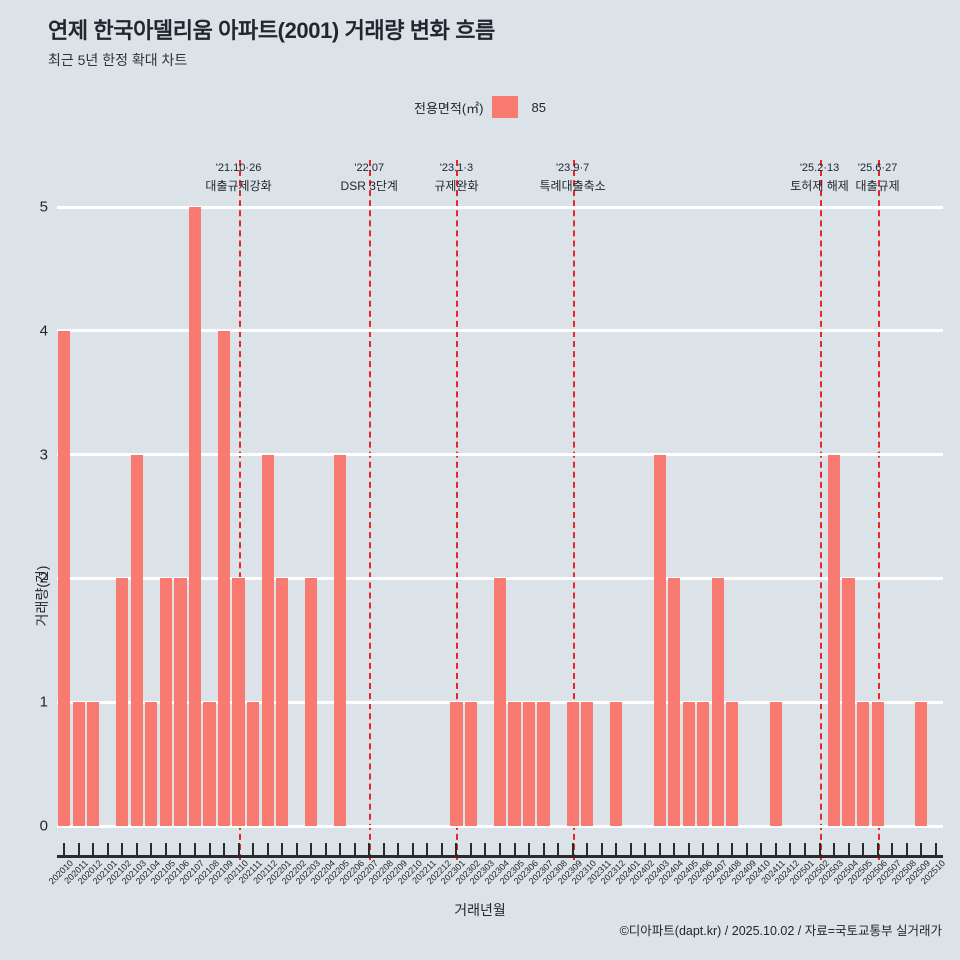  I want to click on y-axis-tick-label: 0, so click(43, 826).